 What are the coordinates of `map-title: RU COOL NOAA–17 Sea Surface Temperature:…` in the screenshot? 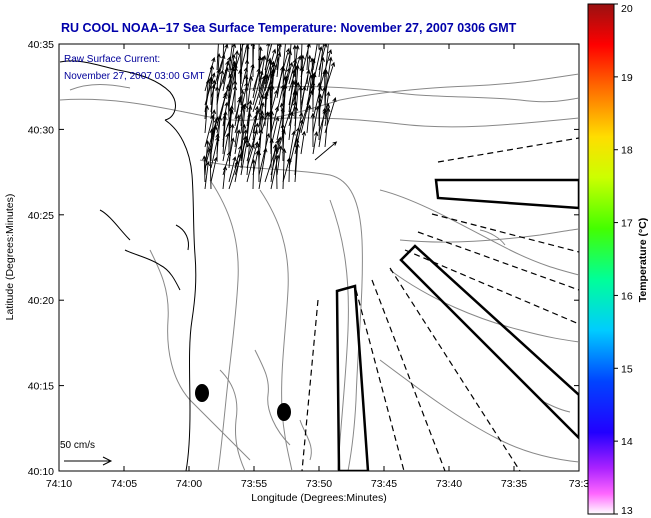 It's located at (289, 28).